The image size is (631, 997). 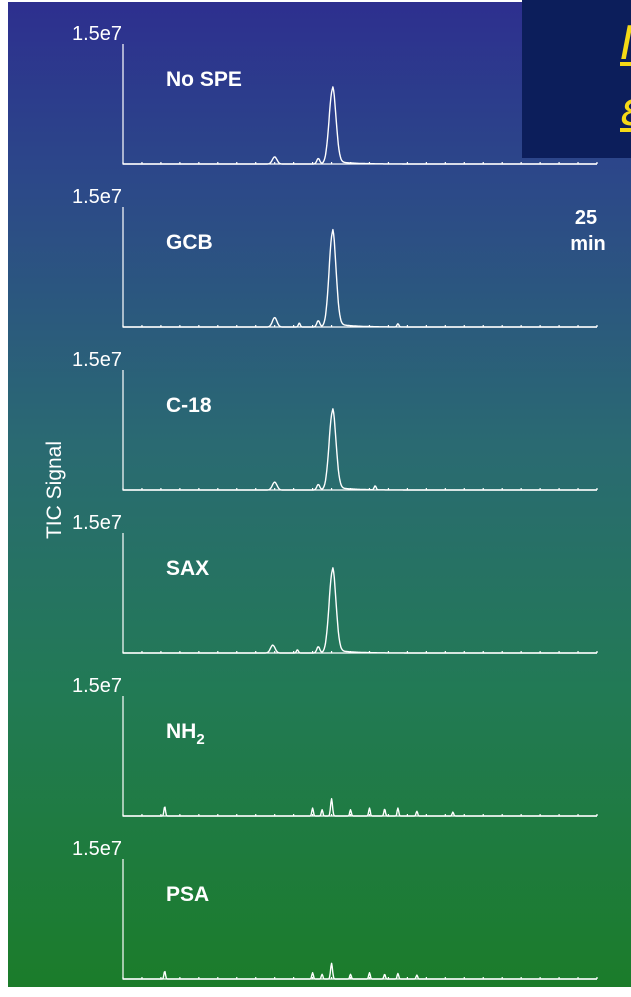 I want to click on panel-3: 1.5e7 SAX, so click(x=335, y=583).